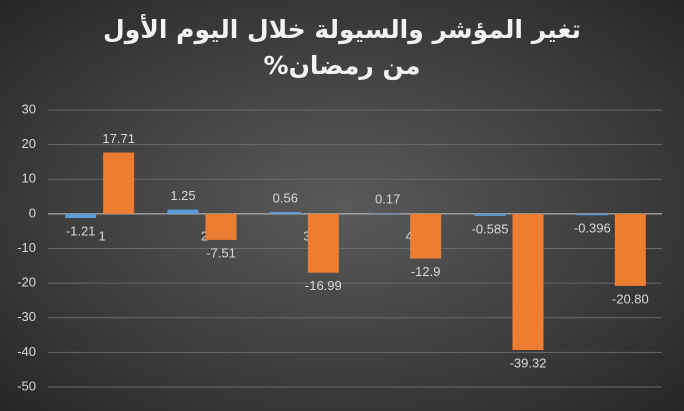  Describe the element at coordinates (323, 285) in the screenshot. I see `data-label: -16.99` at that location.